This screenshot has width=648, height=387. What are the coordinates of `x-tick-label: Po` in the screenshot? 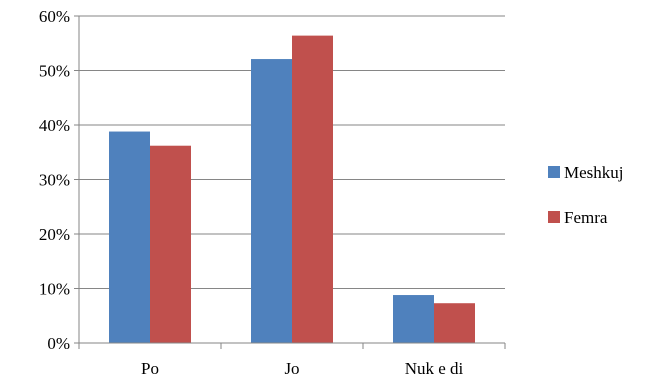 It's located at (150, 368).